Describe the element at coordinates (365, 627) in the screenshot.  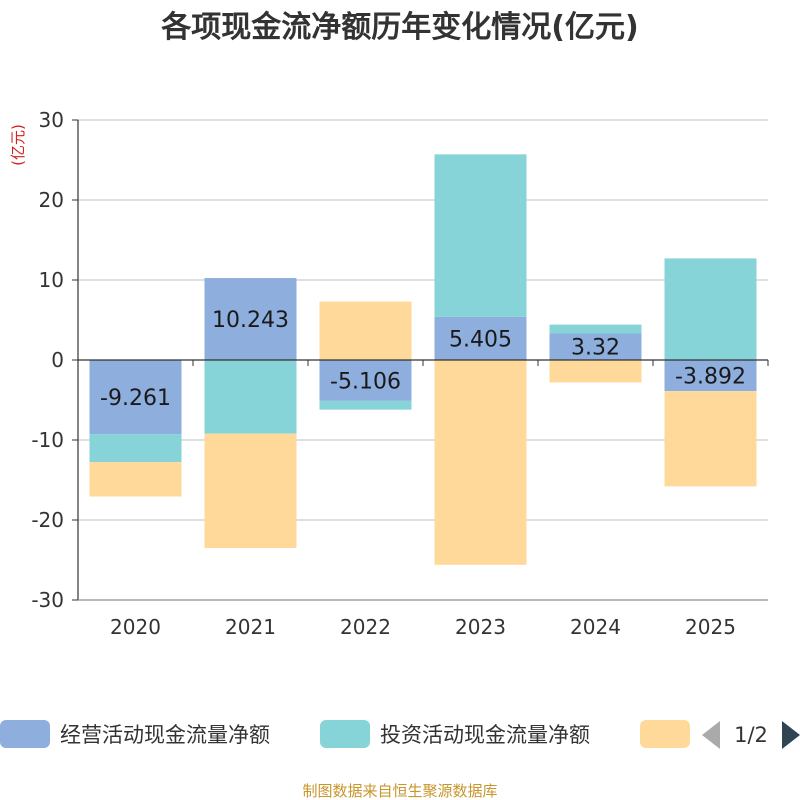
I see `x-tick-label: 2022` at that location.